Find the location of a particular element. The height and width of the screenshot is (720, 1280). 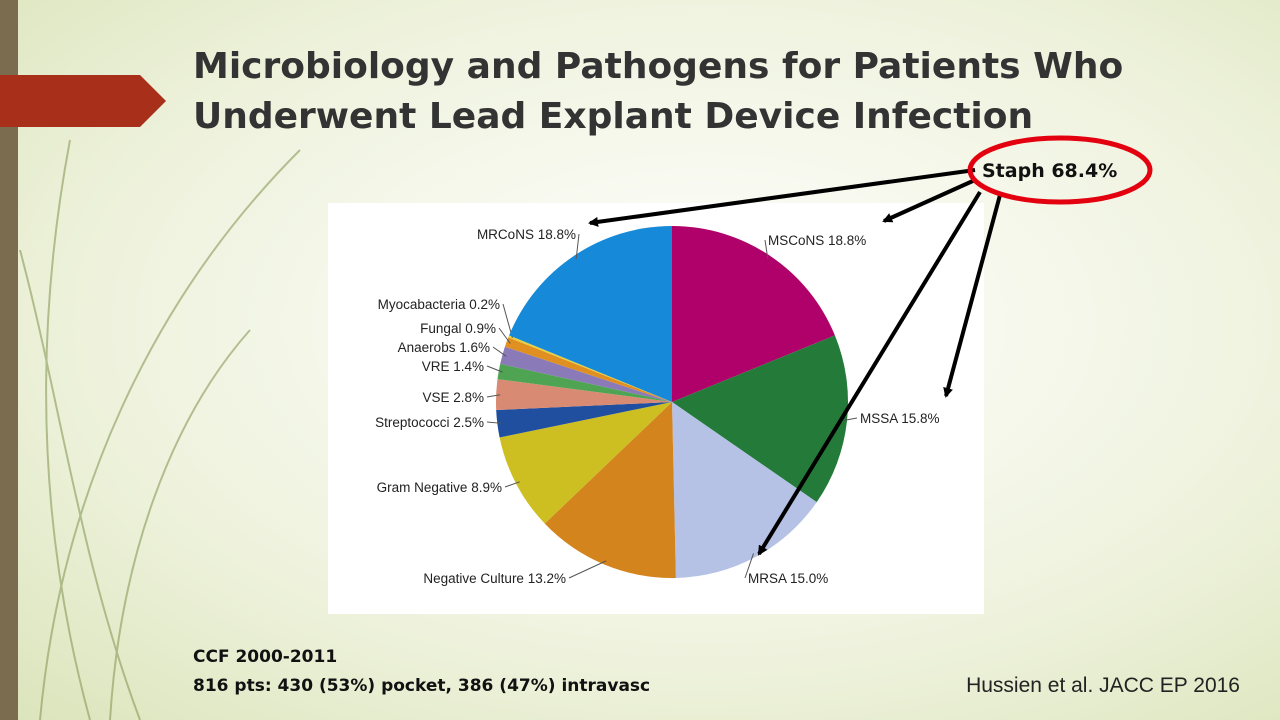

slice-value: 1.4% is located at coordinates (468, 366).